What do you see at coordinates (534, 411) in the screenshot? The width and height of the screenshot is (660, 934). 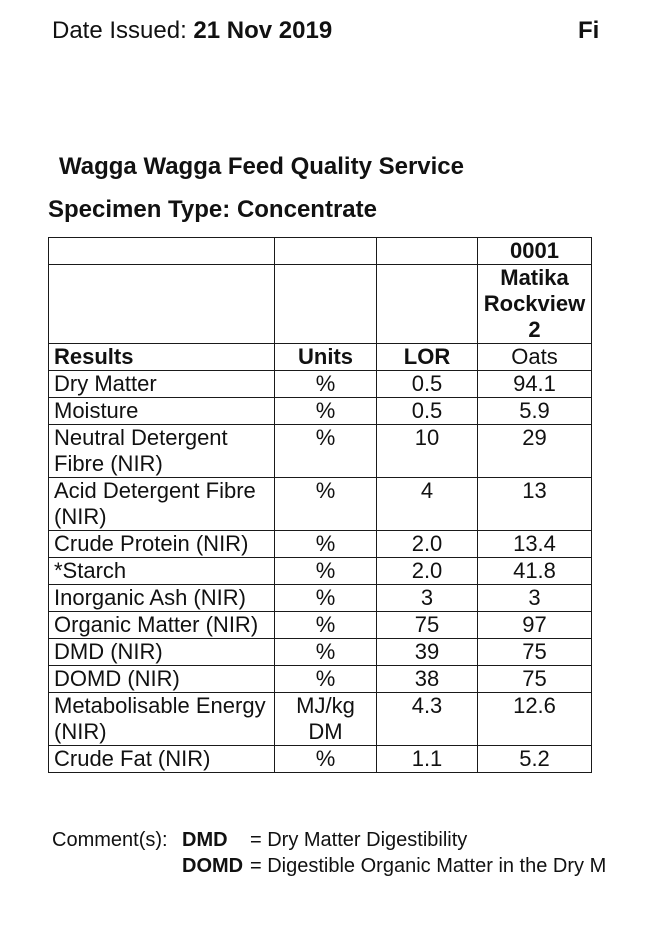 I see `value-cell: 5.9` at bounding box center [534, 411].